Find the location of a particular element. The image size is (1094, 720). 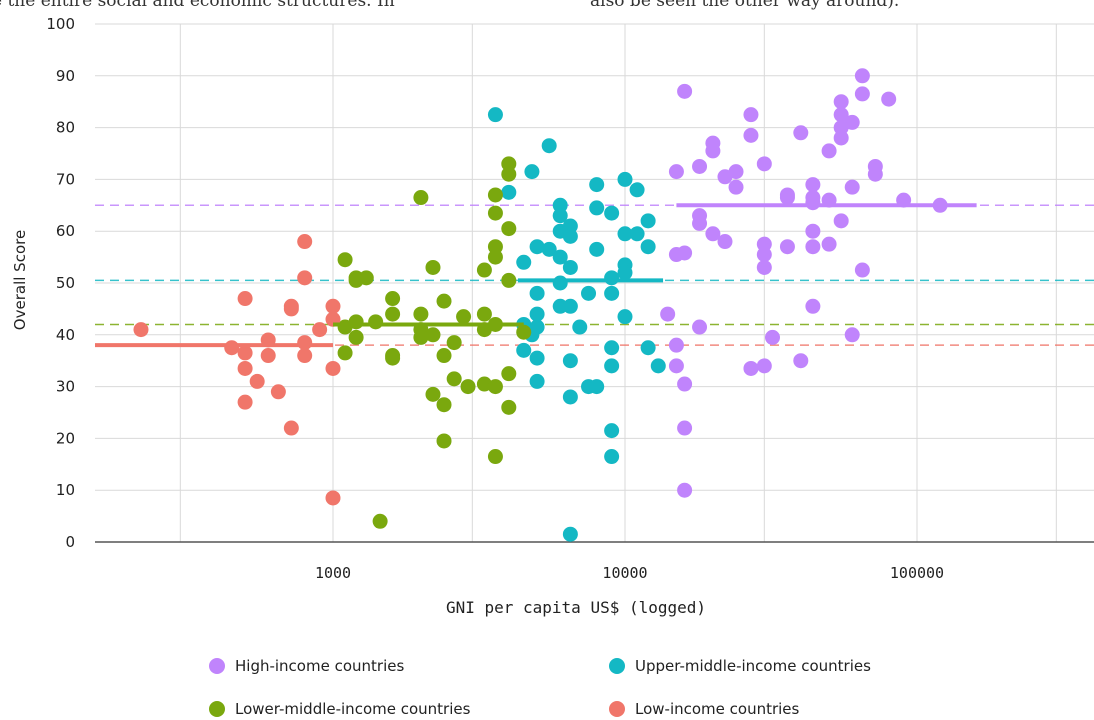

y-axis-label: Overall Score is located at coordinates (20, 280).